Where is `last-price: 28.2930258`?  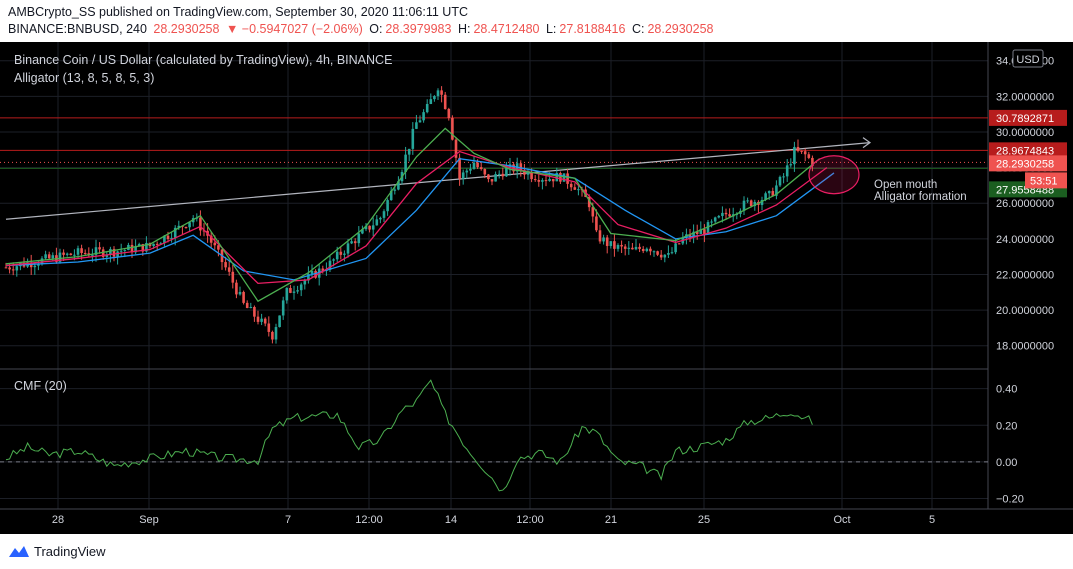 last-price: 28.2930258 is located at coordinates (186, 29).